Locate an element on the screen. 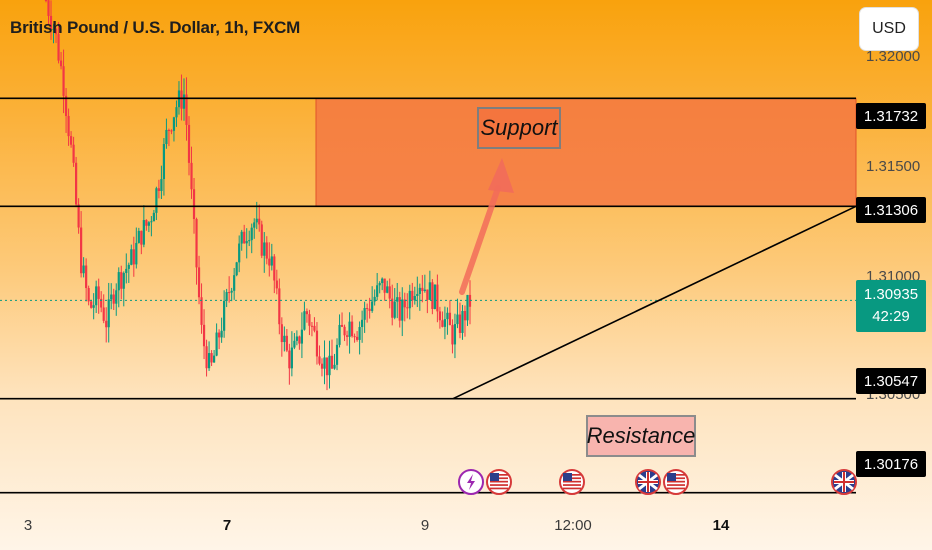 The height and width of the screenshot is (550, 932). resistance-label: Resistance is located at coordinates (641, 436).